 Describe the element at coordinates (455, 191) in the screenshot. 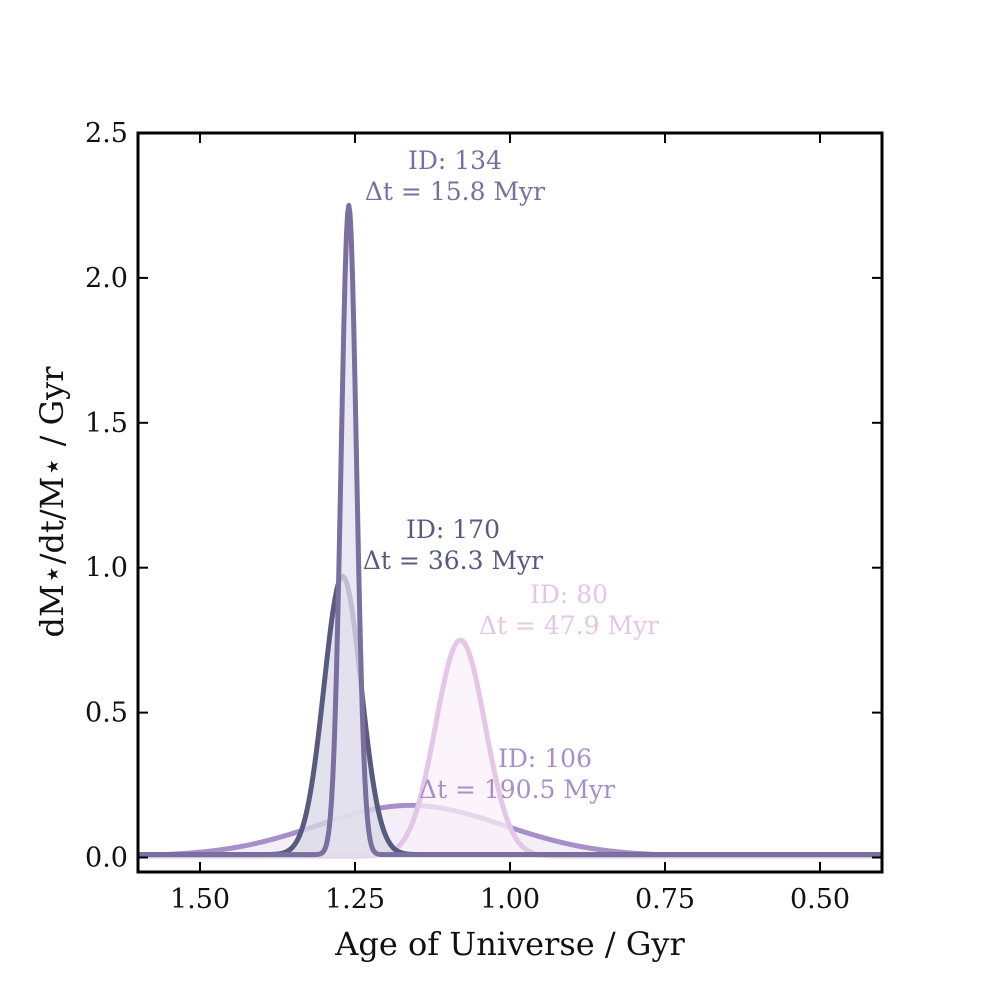

I see `series-dt-label: Δt = 15.8 Myr` at that location.